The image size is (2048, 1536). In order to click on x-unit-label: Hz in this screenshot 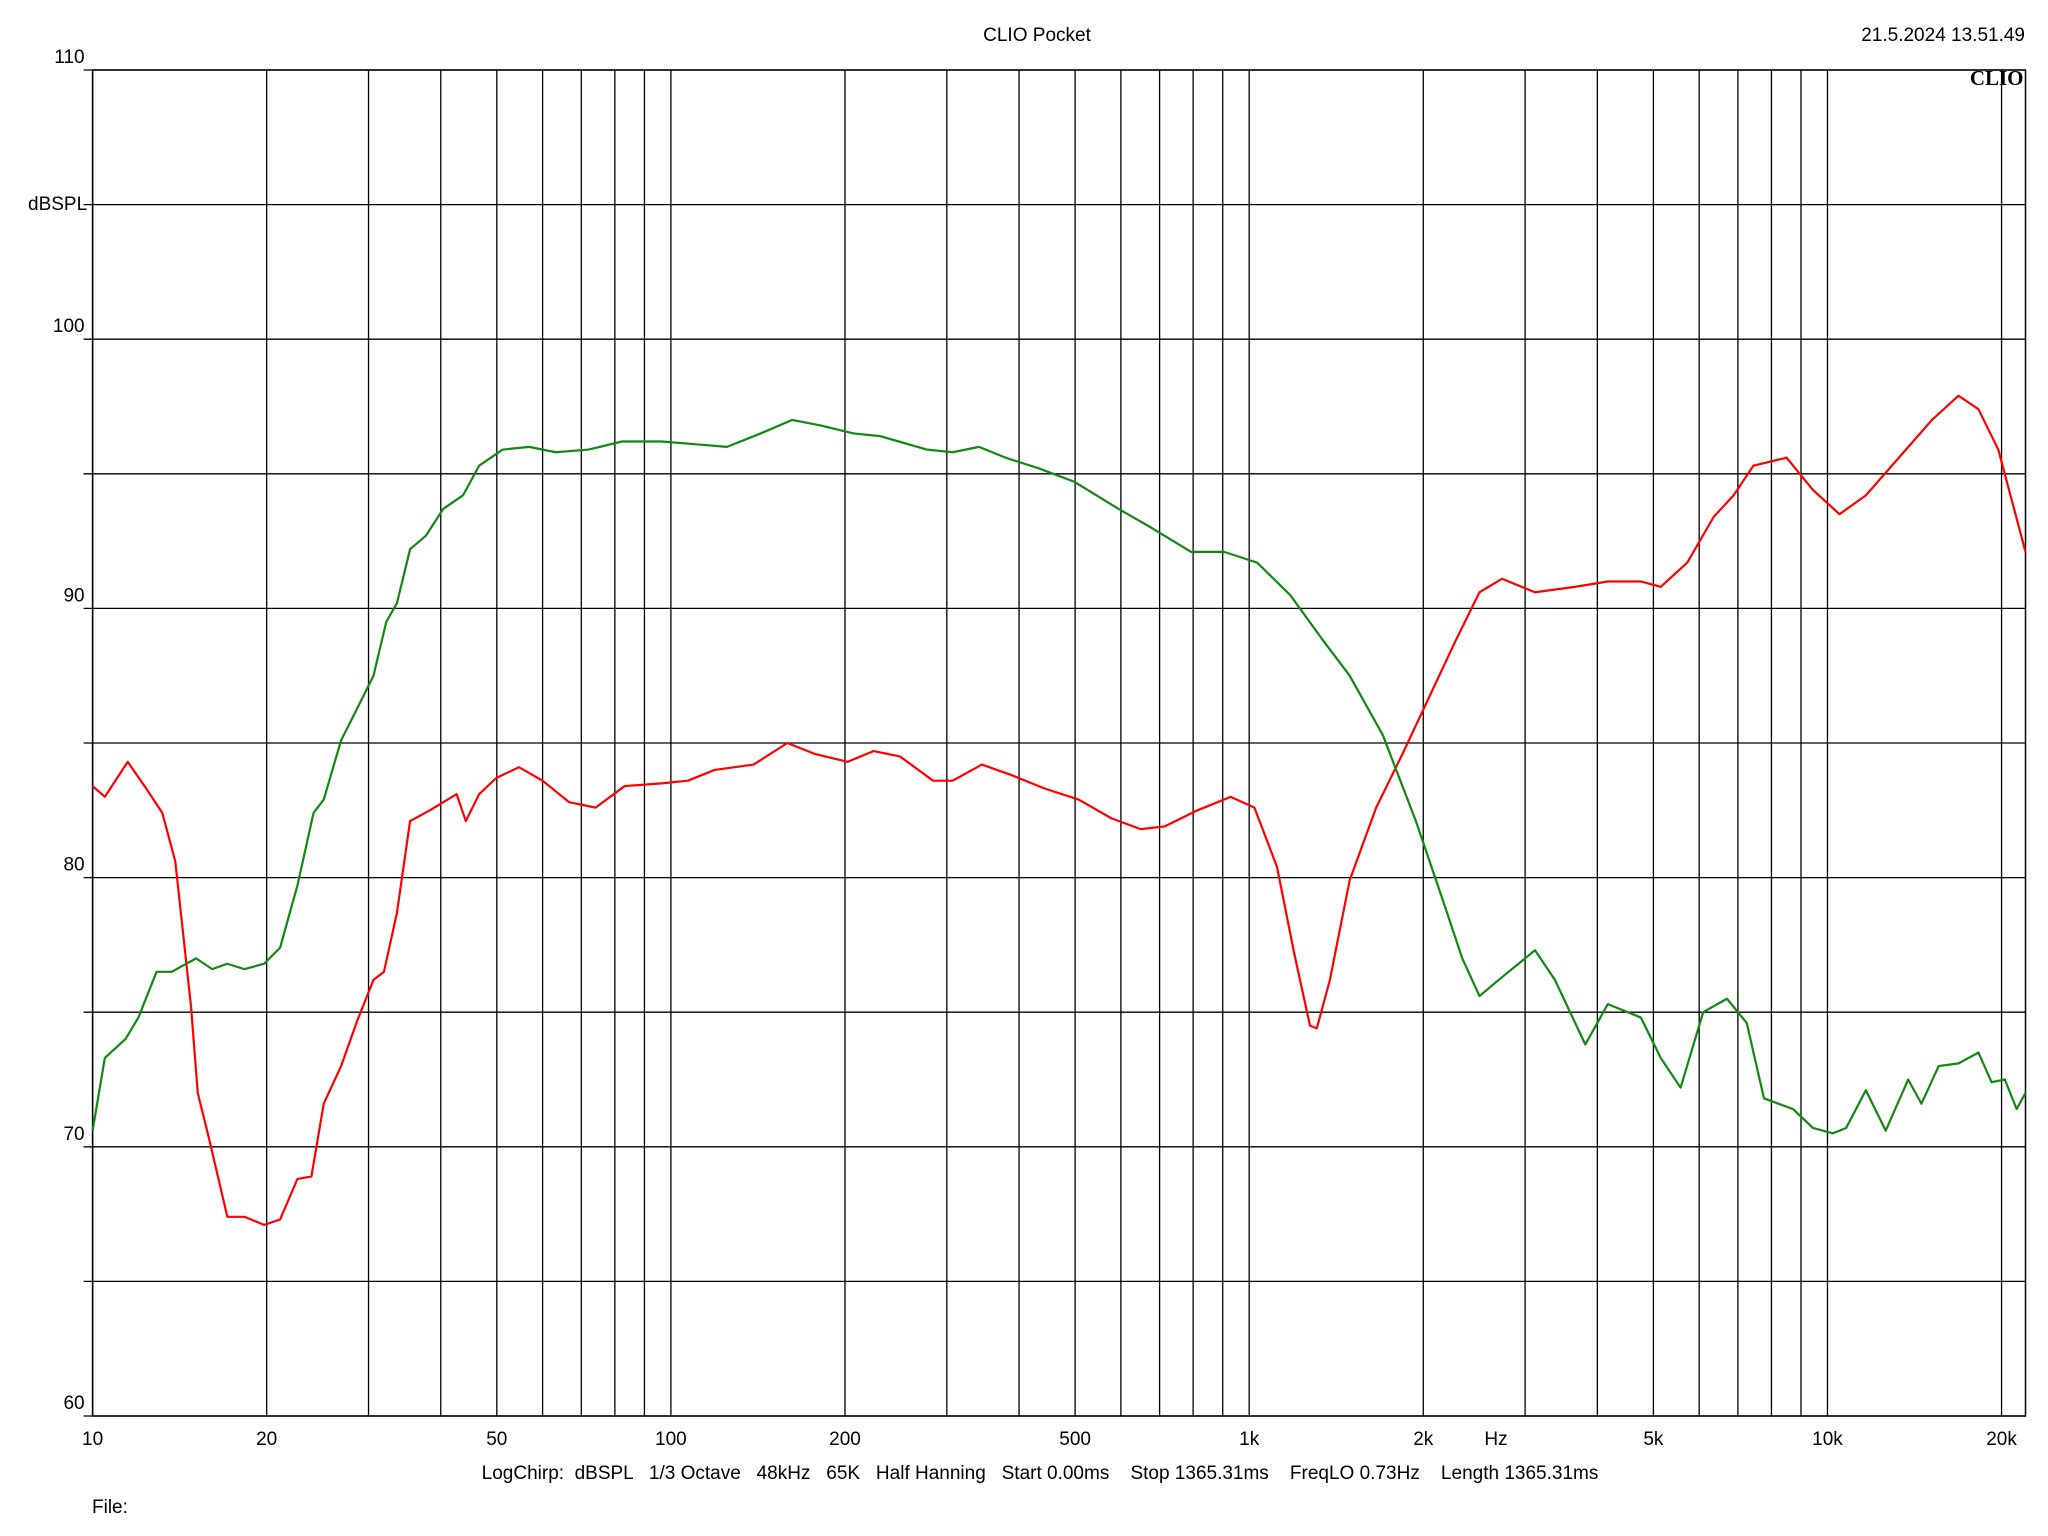, I will do `click(1495, 1439)`.